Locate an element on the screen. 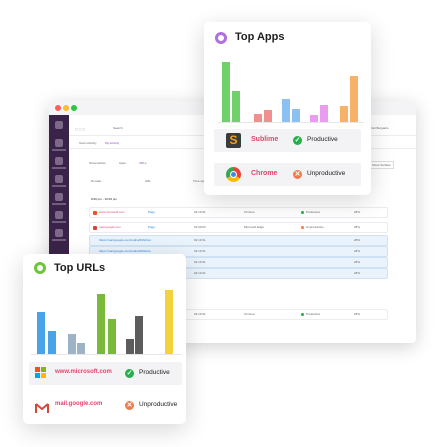 This screenshot has width=446, height=447. subtab-screenshots: Screenshots is located at coordinates (97, 163).